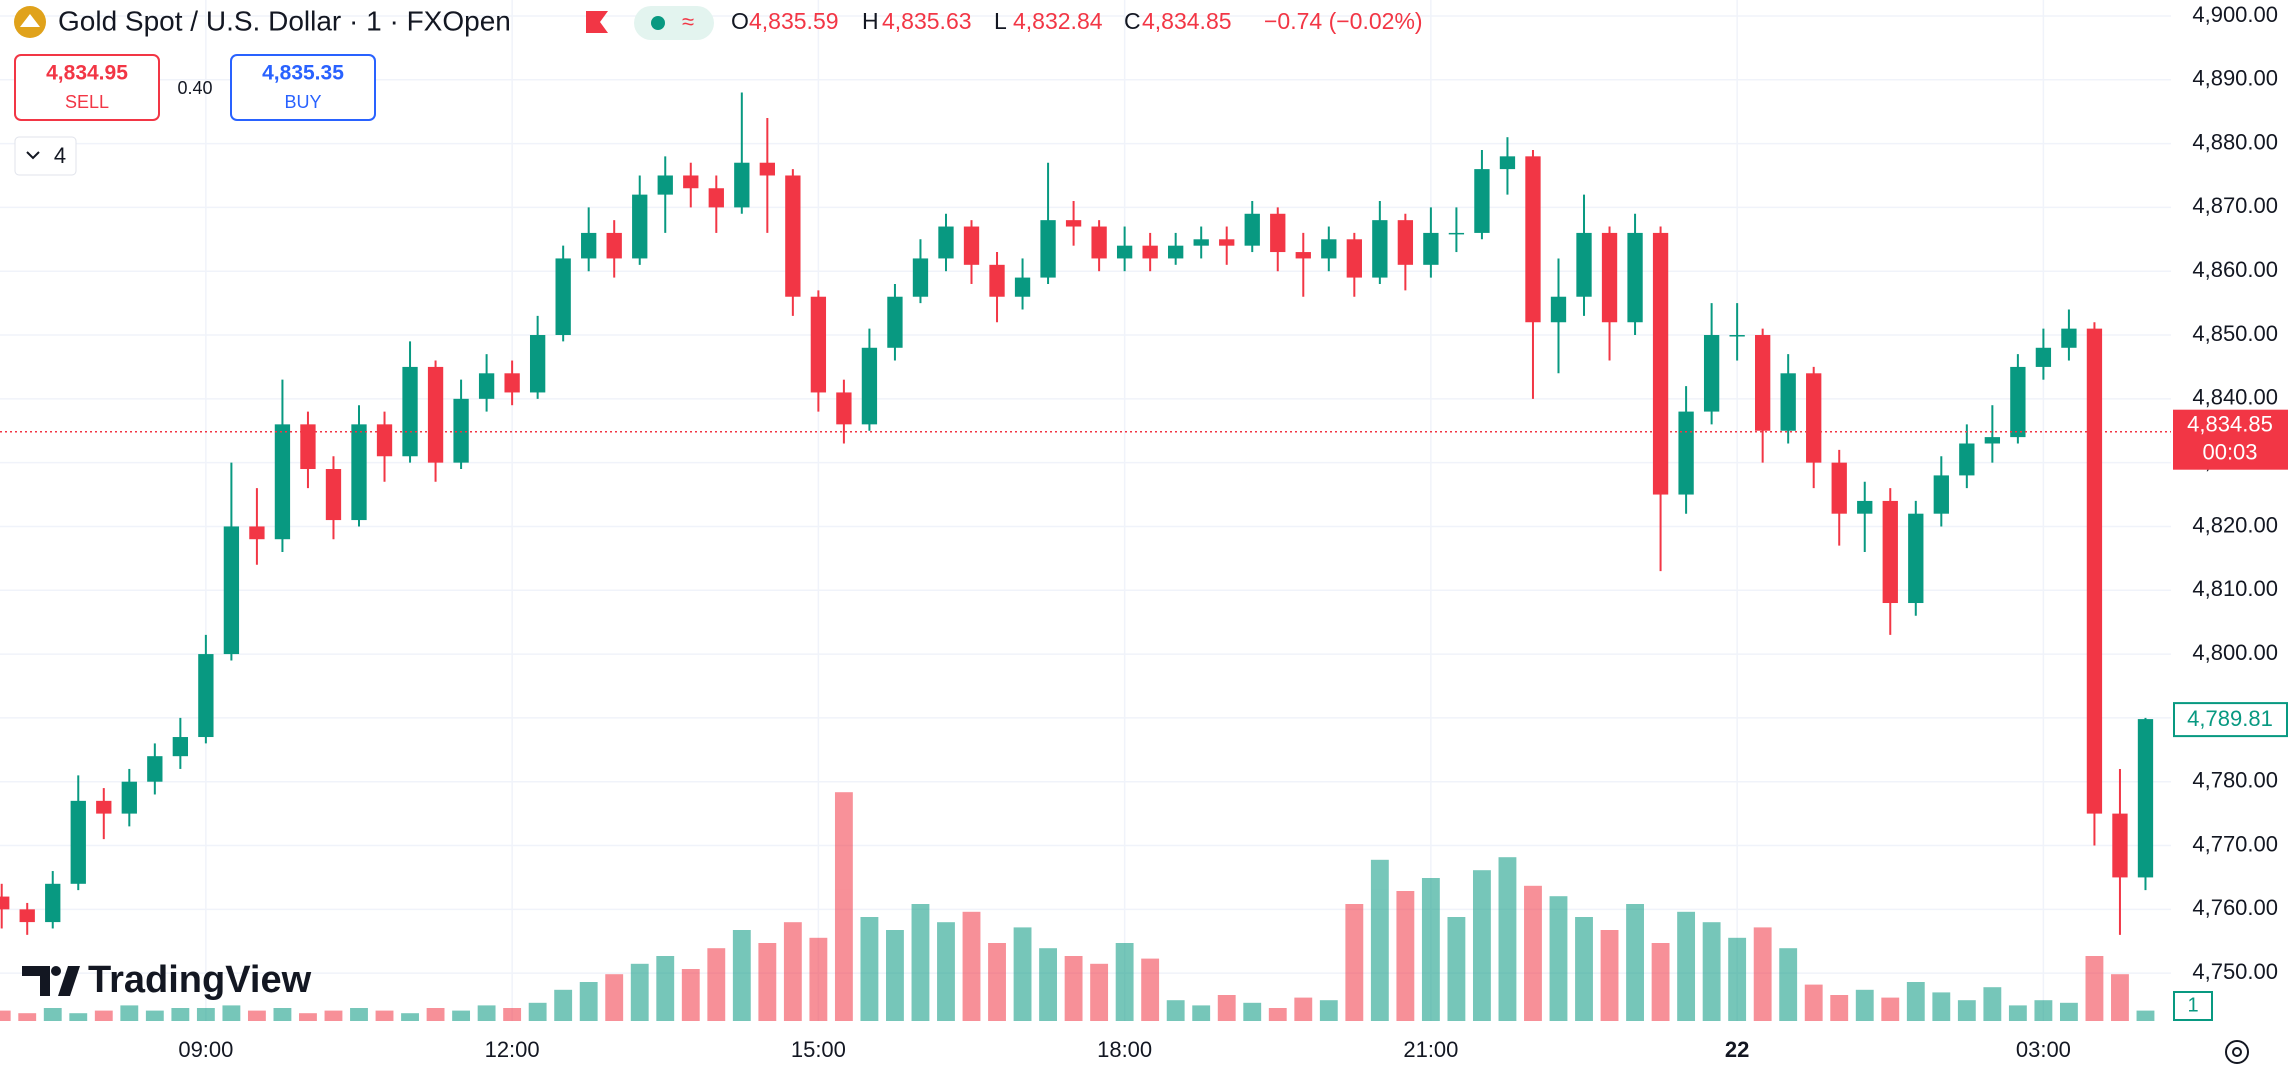  What do you see at coordinates (658, 23) in the screenshot?
I see `status-dot` at bounding box center [658, 23].